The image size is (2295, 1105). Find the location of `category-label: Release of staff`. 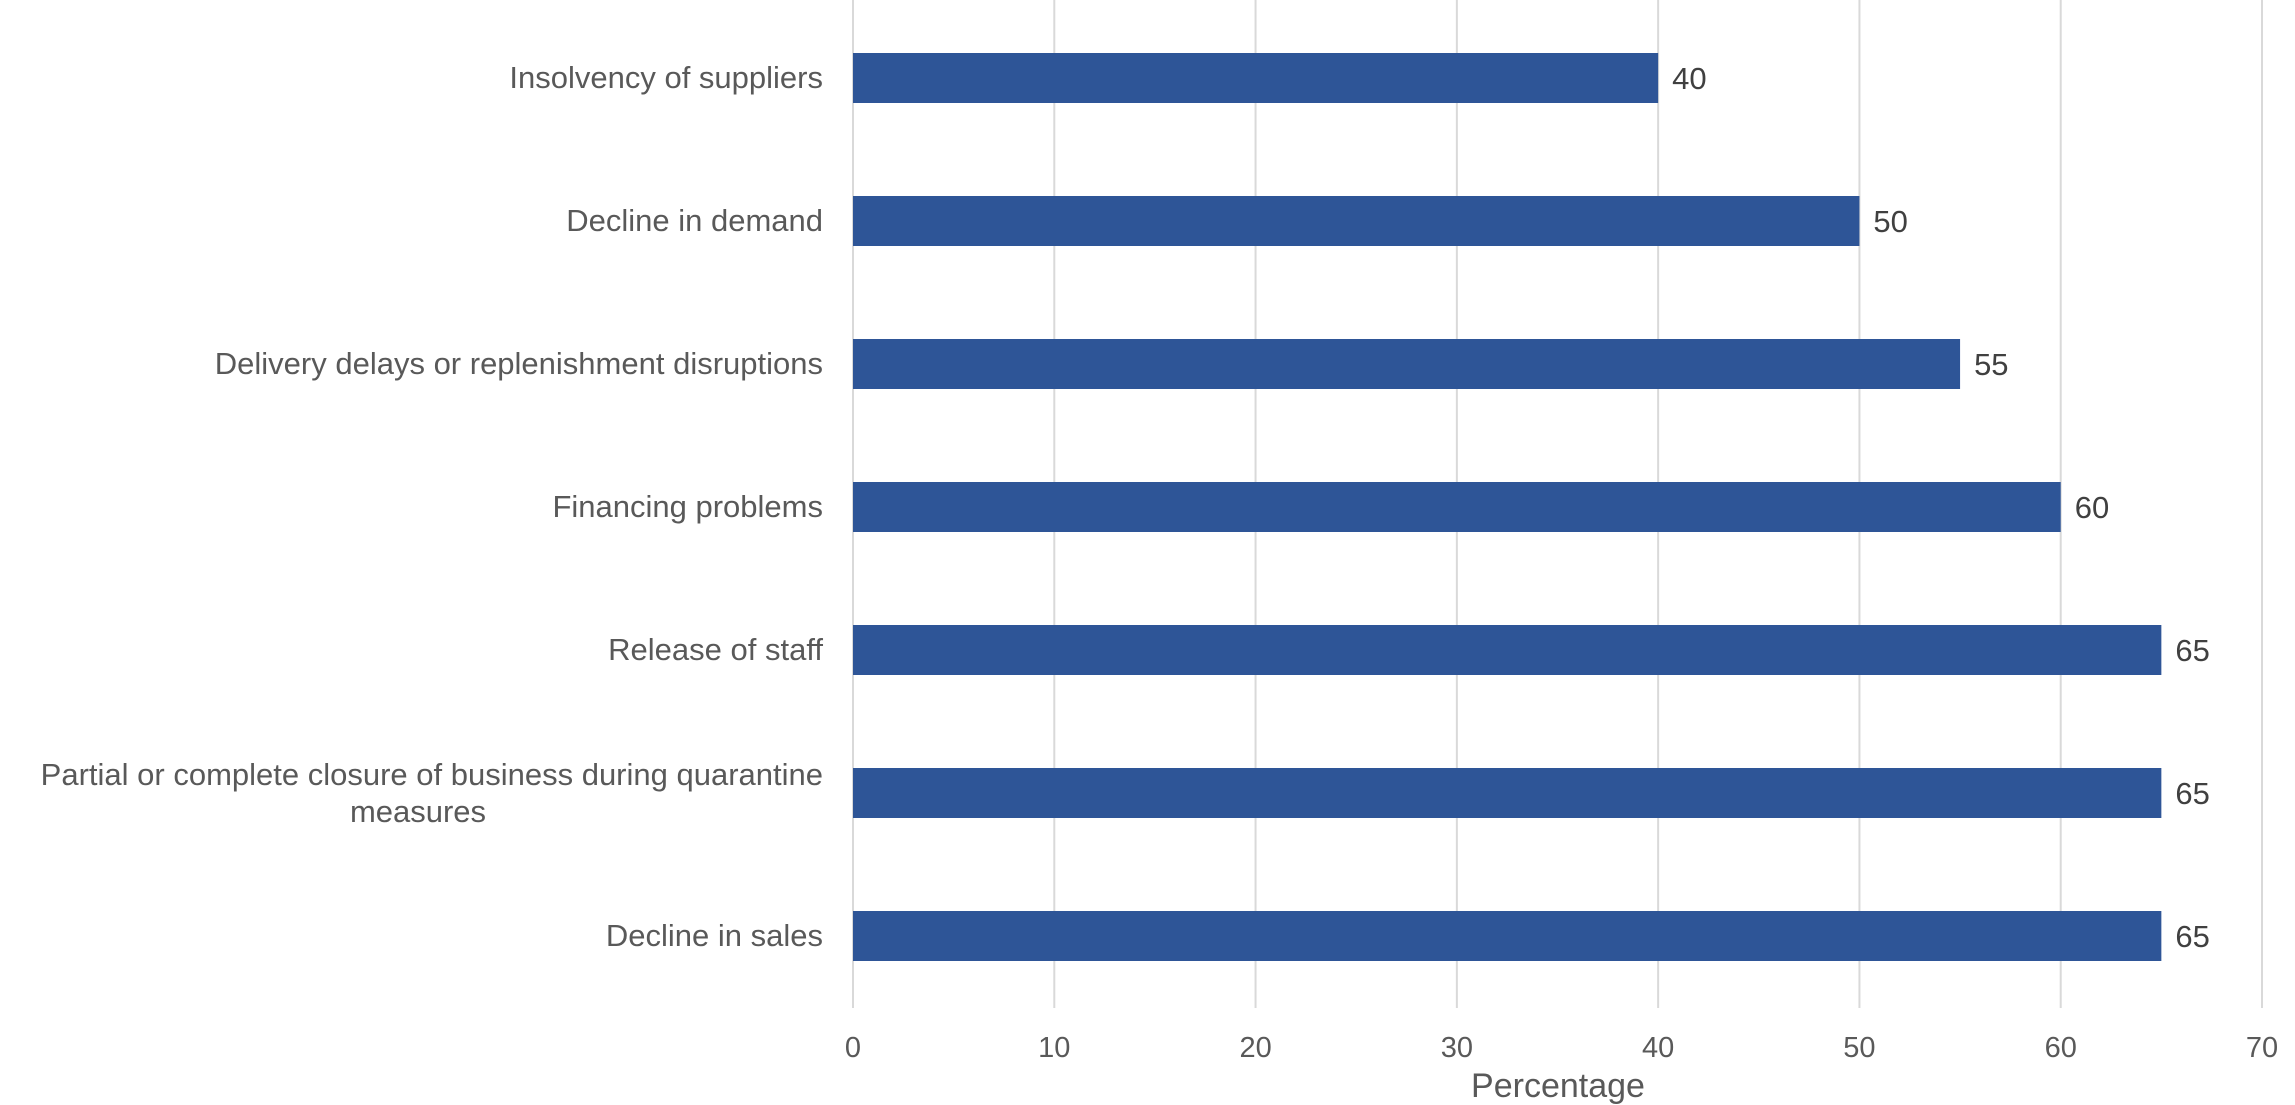

category-label: Release of staff is located at coordinates (715, 649).